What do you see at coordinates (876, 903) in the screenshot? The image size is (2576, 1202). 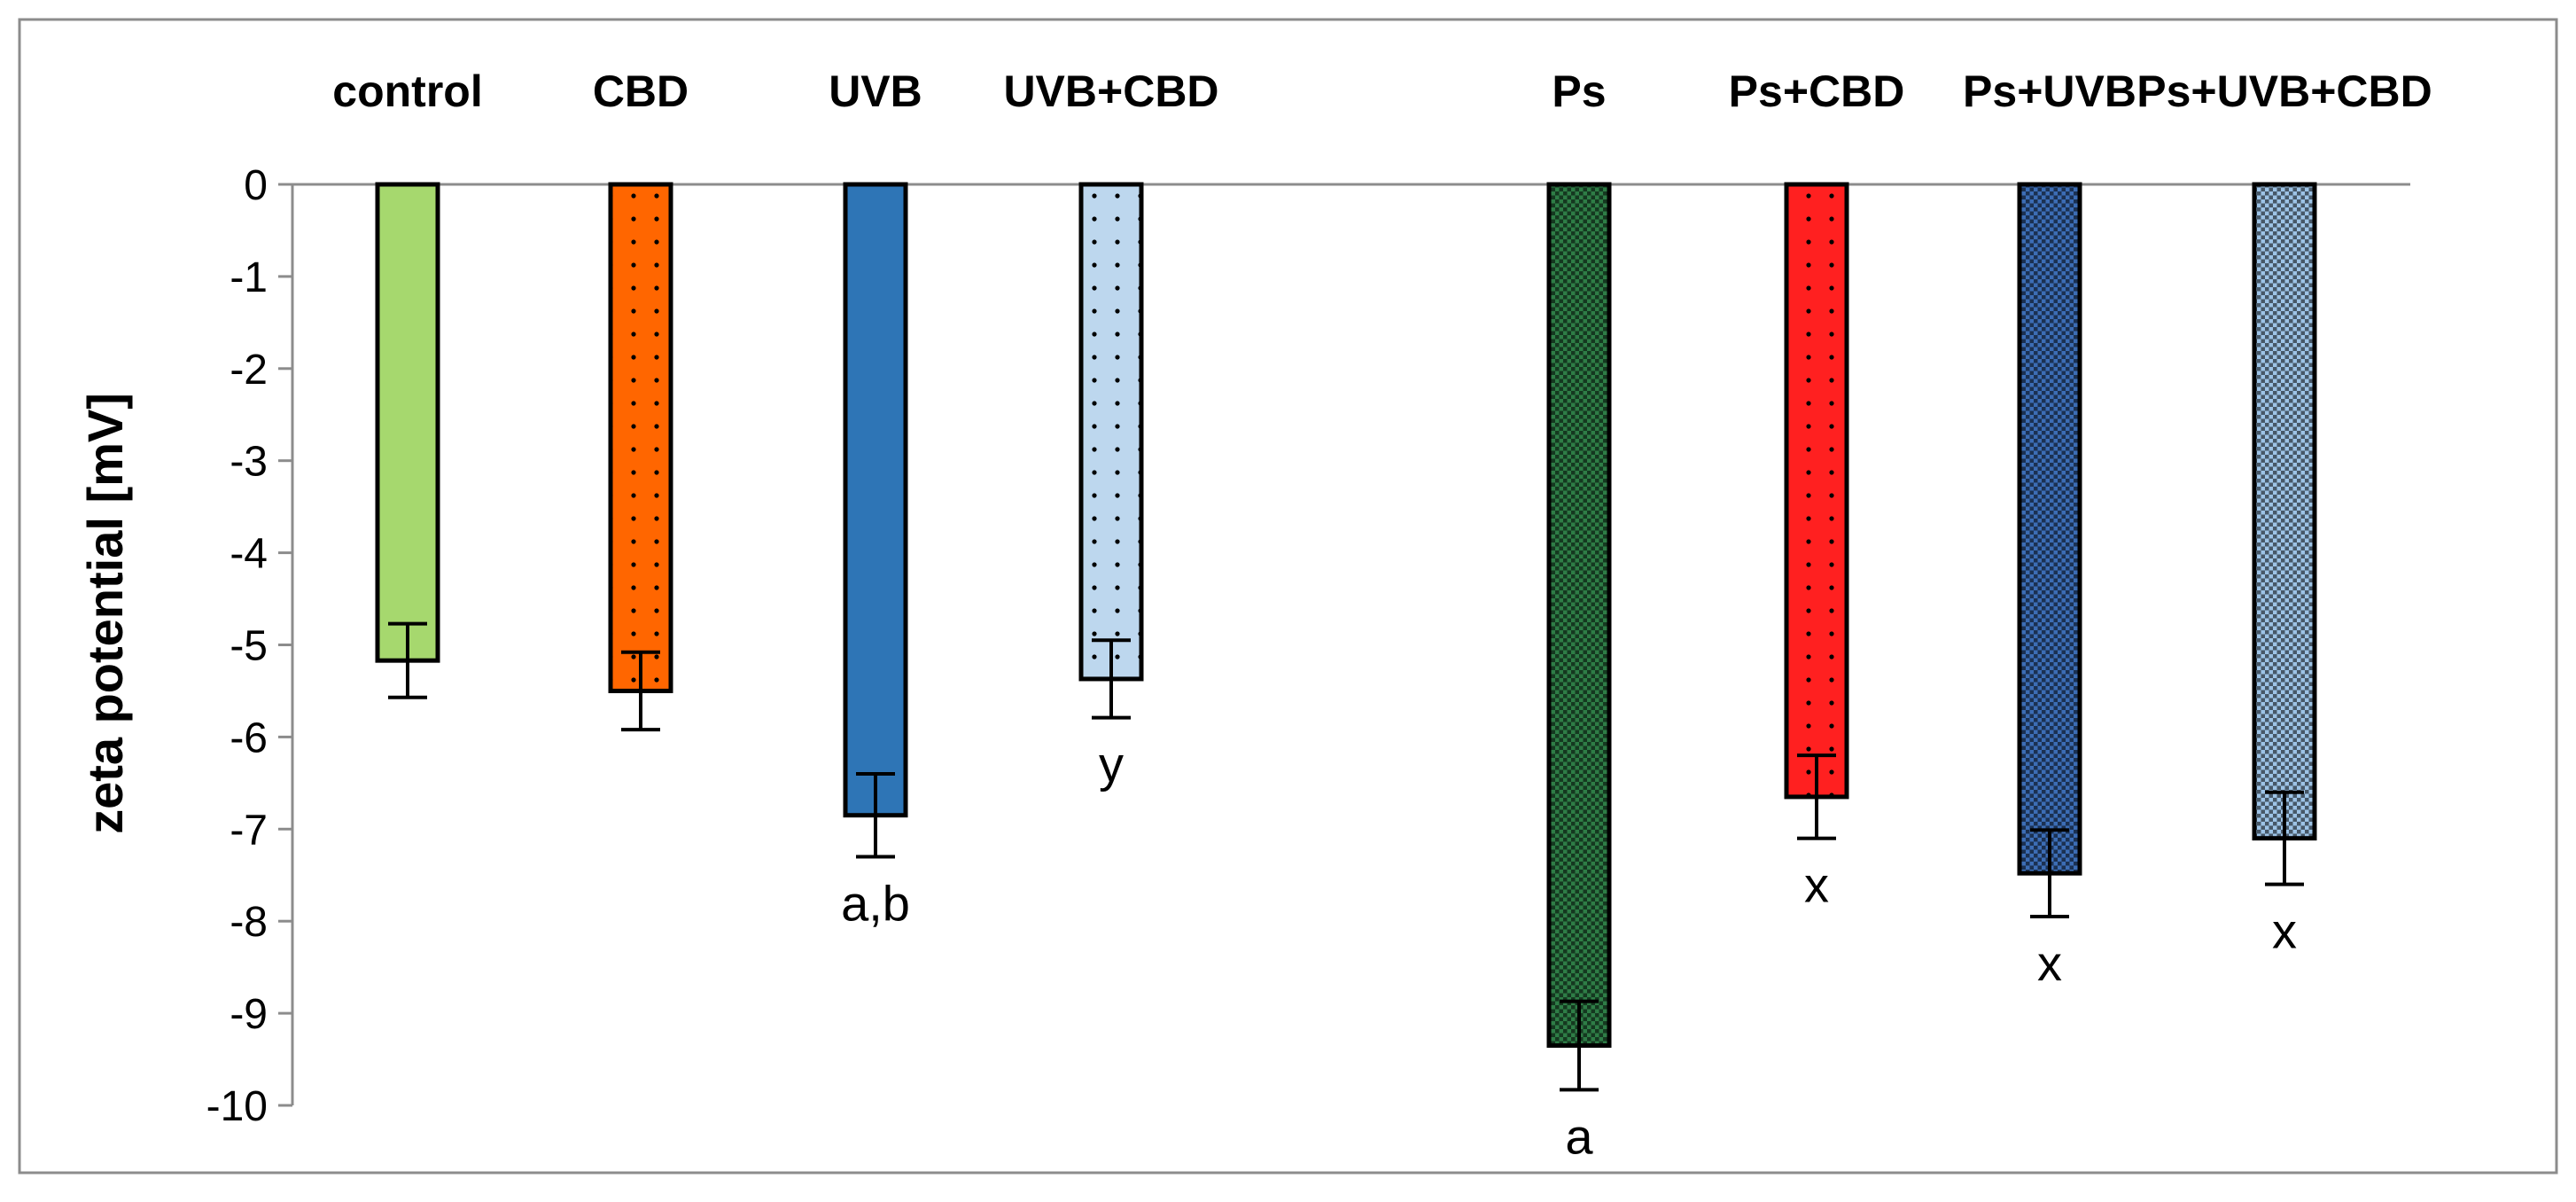 I see `significance-label: a,b` at bounding box center [876, 903].